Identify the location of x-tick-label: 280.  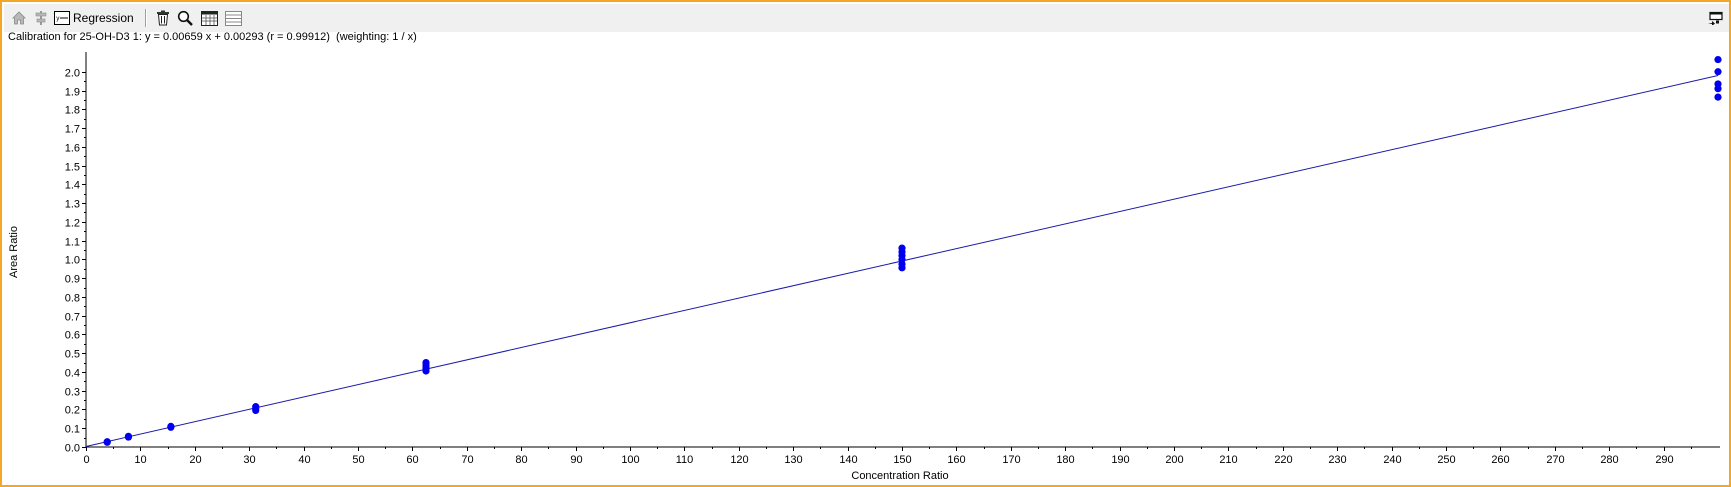
(1609, 460).